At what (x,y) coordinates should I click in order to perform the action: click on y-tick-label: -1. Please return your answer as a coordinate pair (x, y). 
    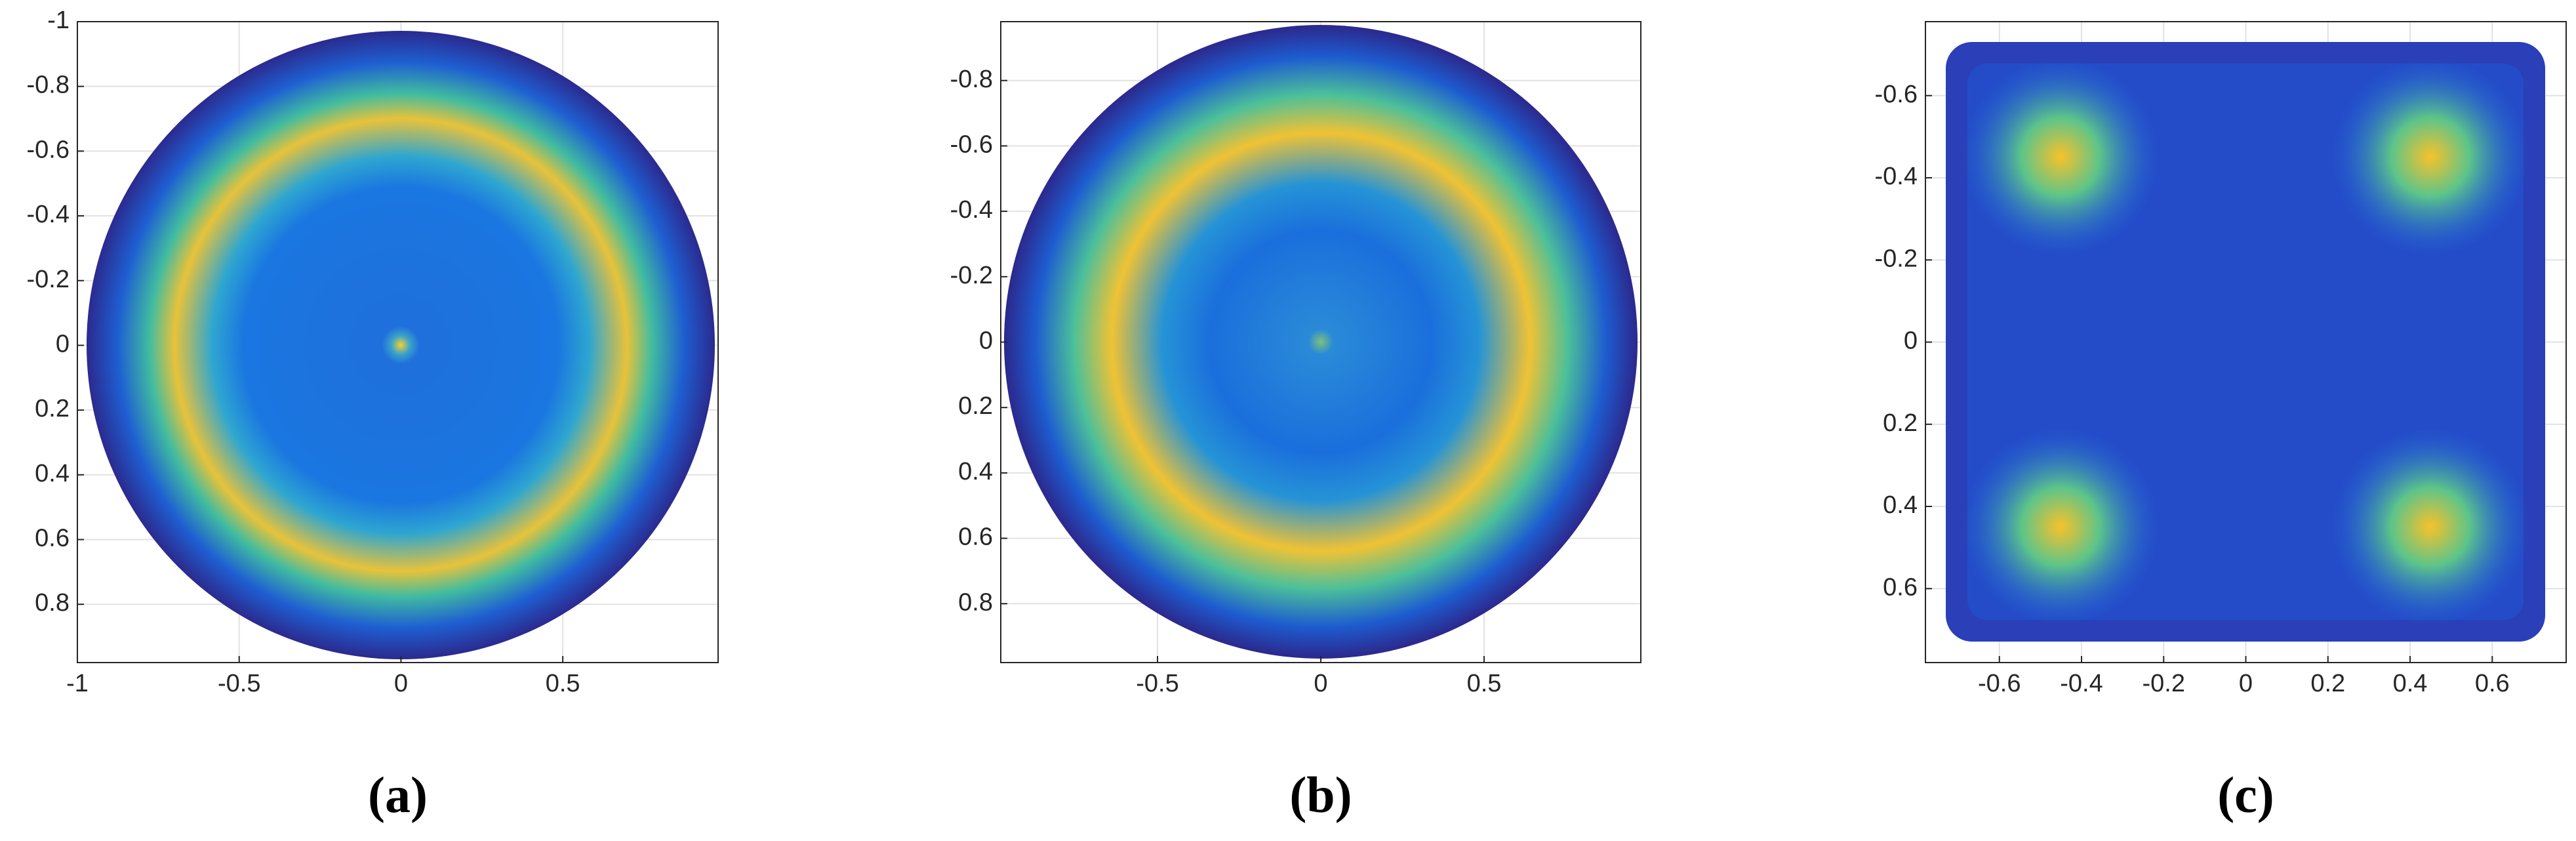
    Looking at the image, I should click on (58, 20).